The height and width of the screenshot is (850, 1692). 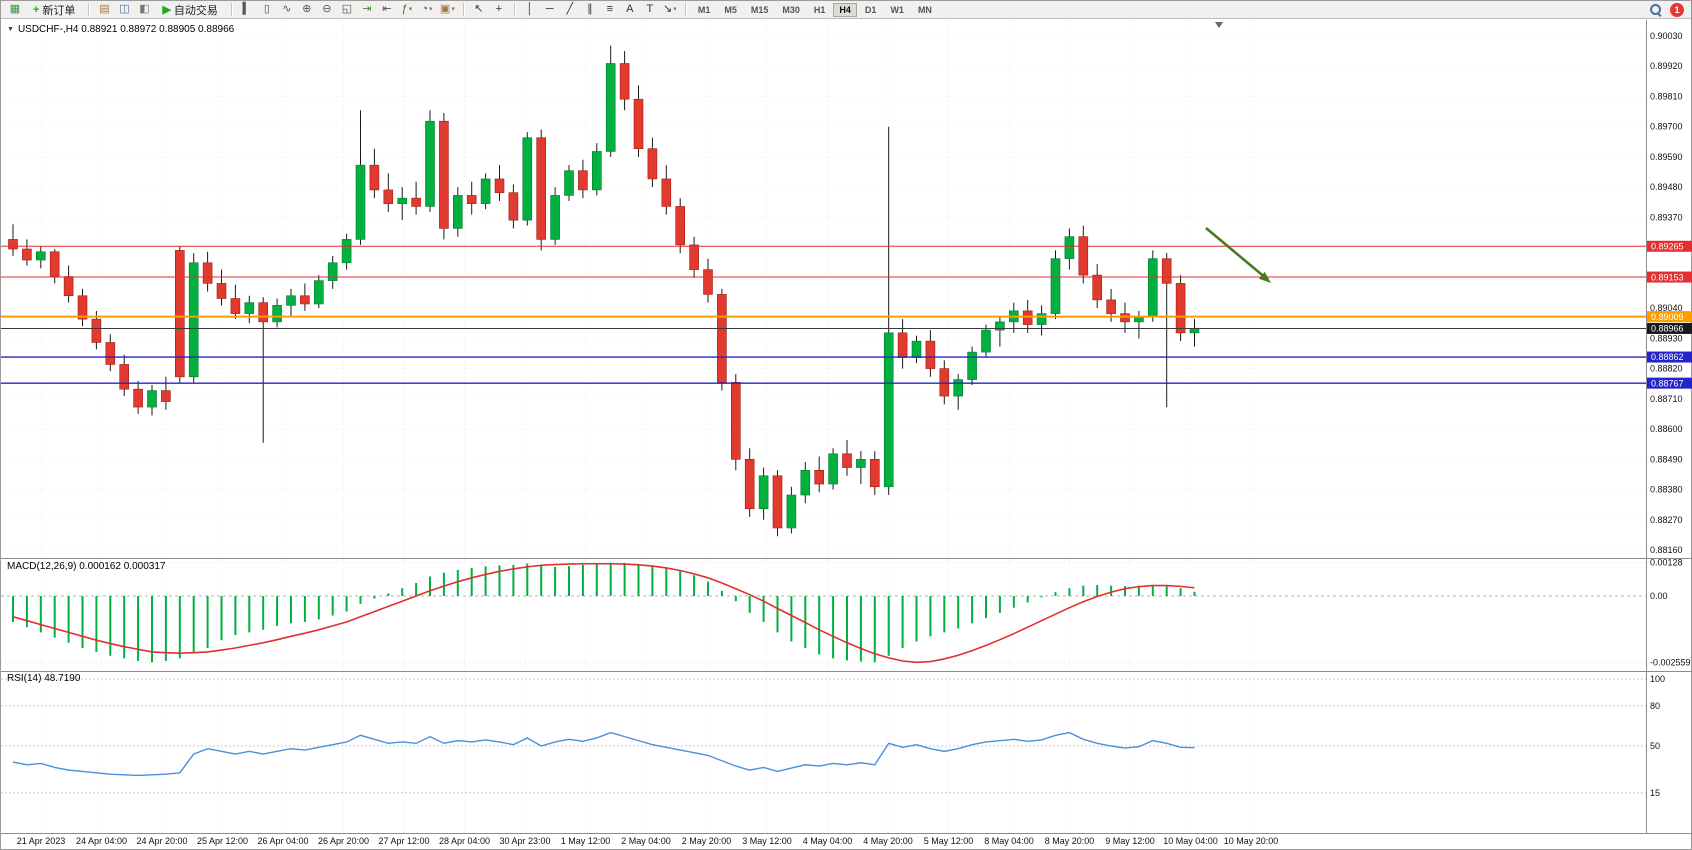 What do you see at coordinates (307, 9) in the screenshot?
I see `zoom-in-icon: ⊕` at bounding box center [307, 9].